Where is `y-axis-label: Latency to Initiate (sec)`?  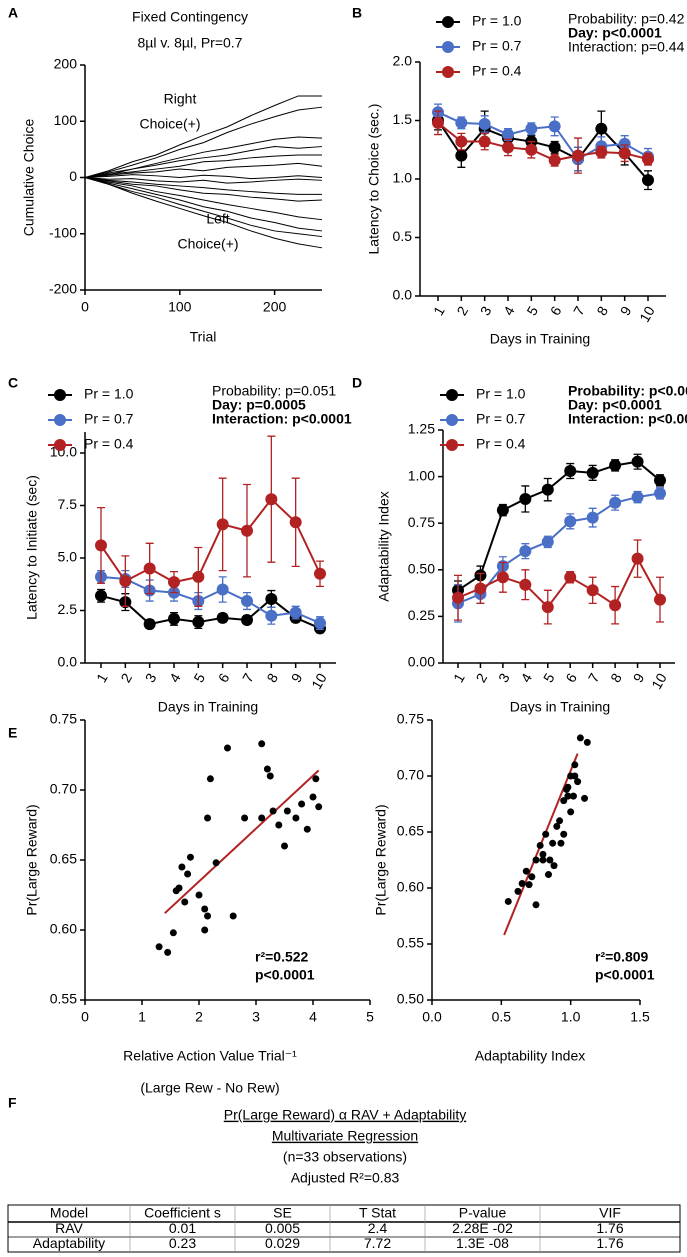
y-axis-label: Latency to Initiate (sec) is located at coordinates (32, 547).